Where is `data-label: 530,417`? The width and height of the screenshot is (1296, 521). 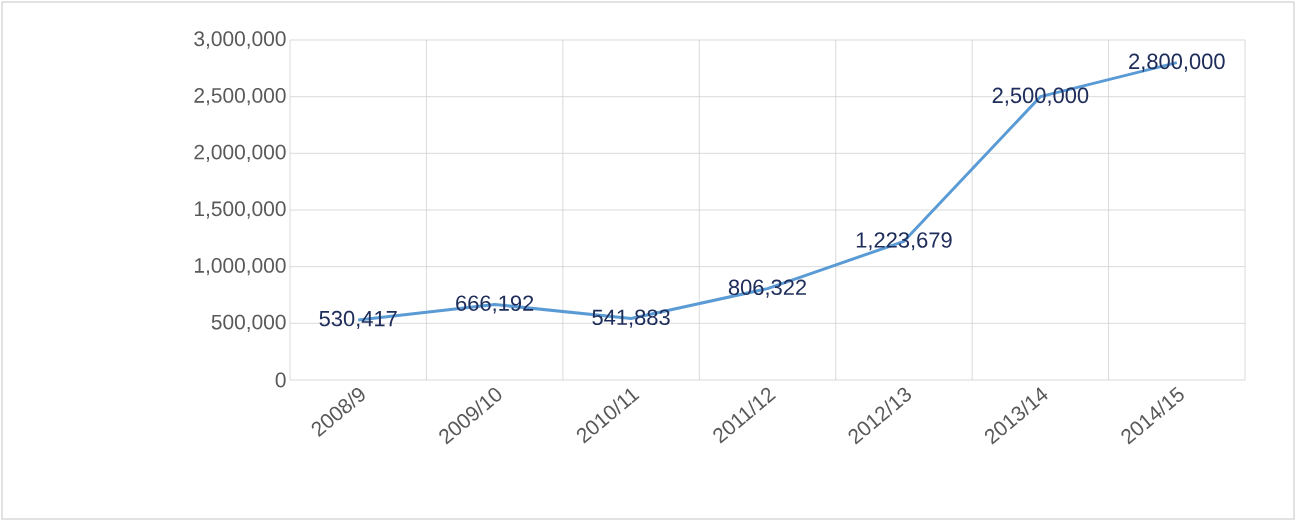 data-label: 530,417 is located at coordinates (358, 319).